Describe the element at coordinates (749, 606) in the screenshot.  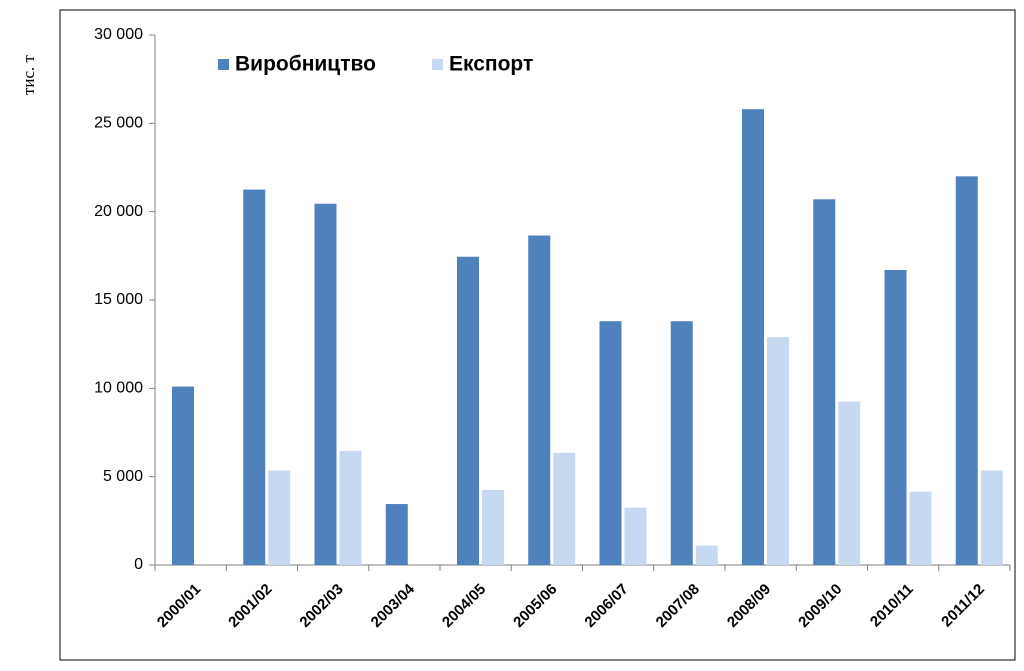
I see `x-tick-label: 2008/09` at that location.